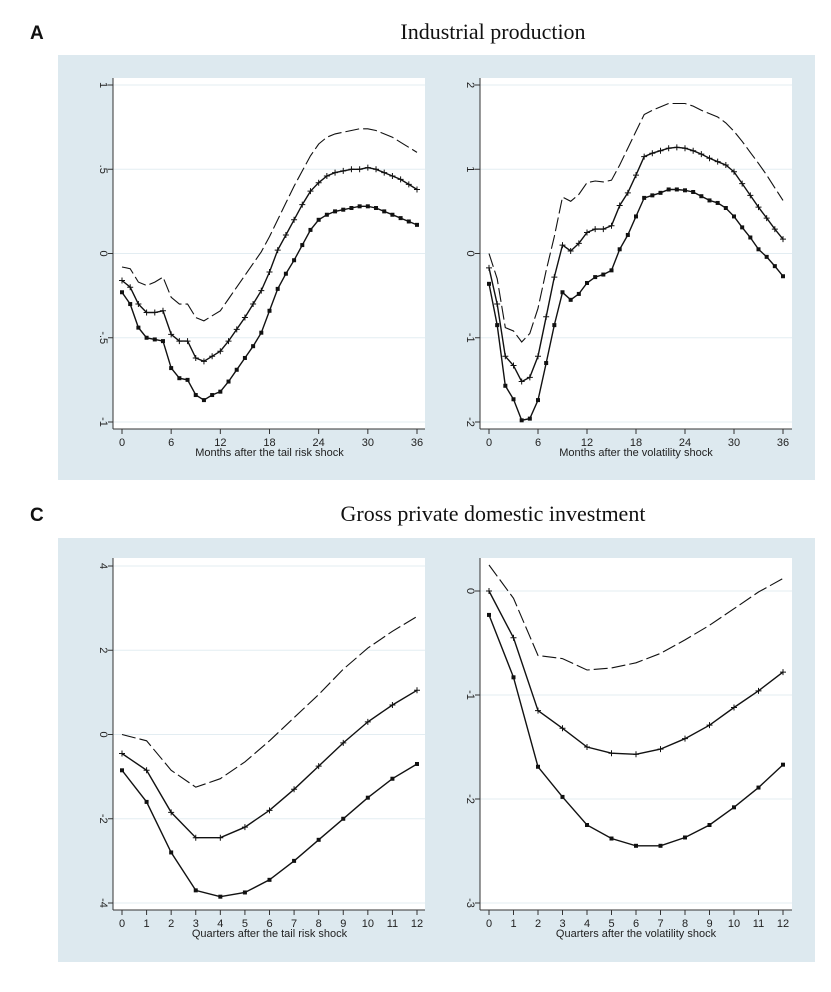 The height and width of the screenshot is (992, 831). Describe the element at coordinates (103, 85) in the screenshot. I see `y-tick-label: 1` at that location.